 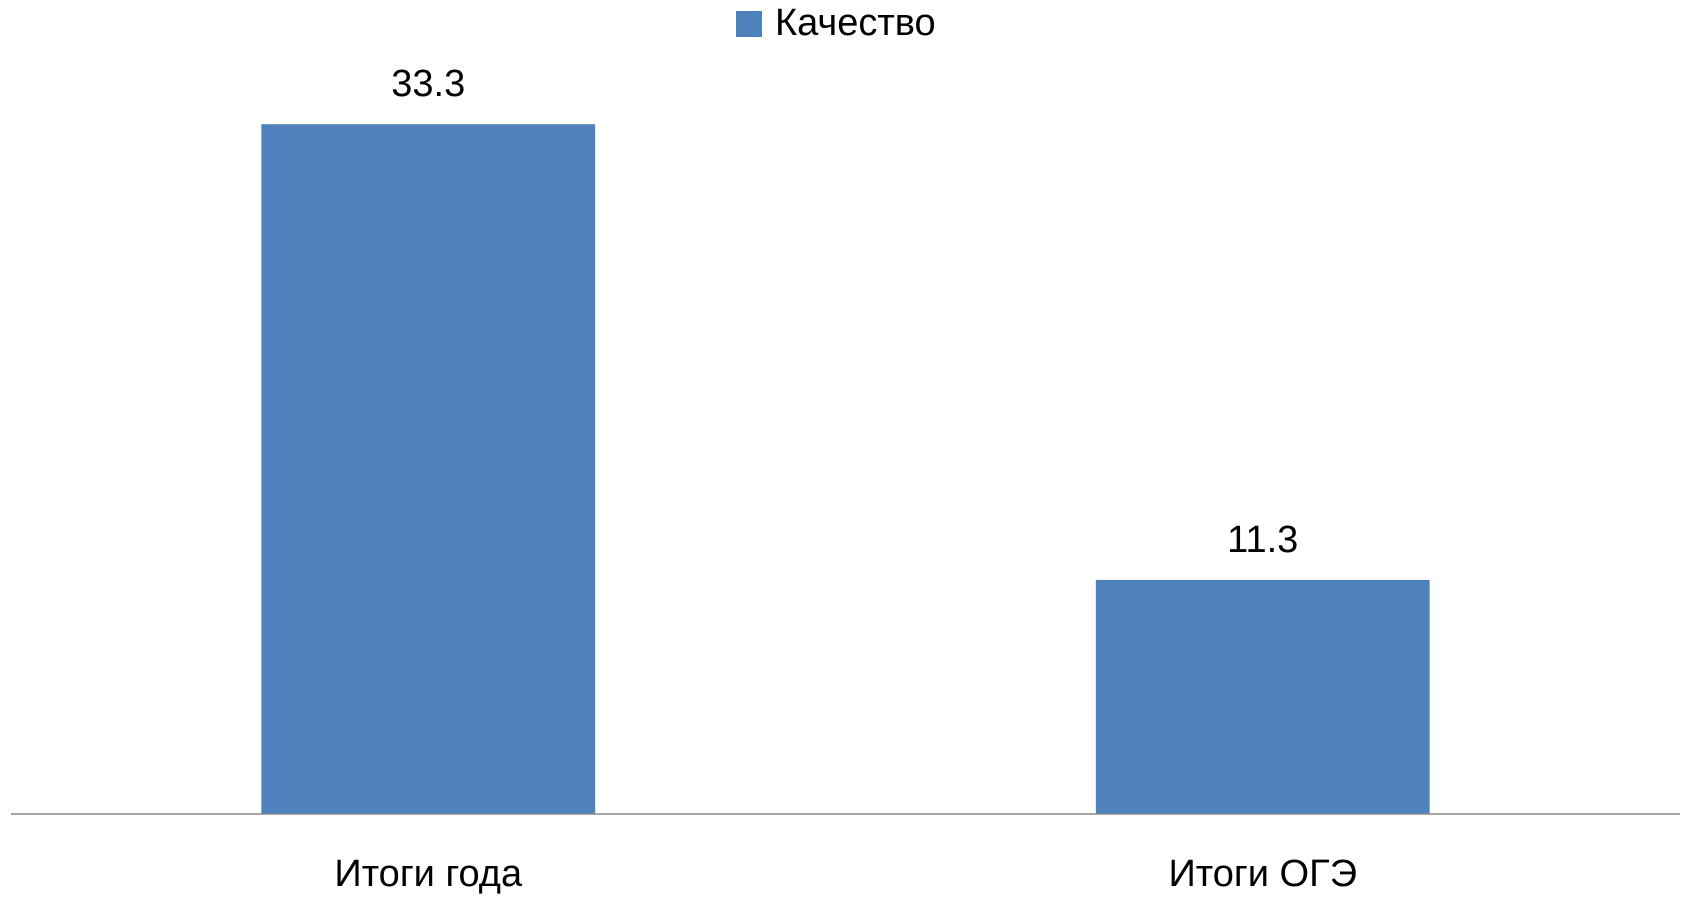 I want to click on bar, so click(x=1262, y=696).